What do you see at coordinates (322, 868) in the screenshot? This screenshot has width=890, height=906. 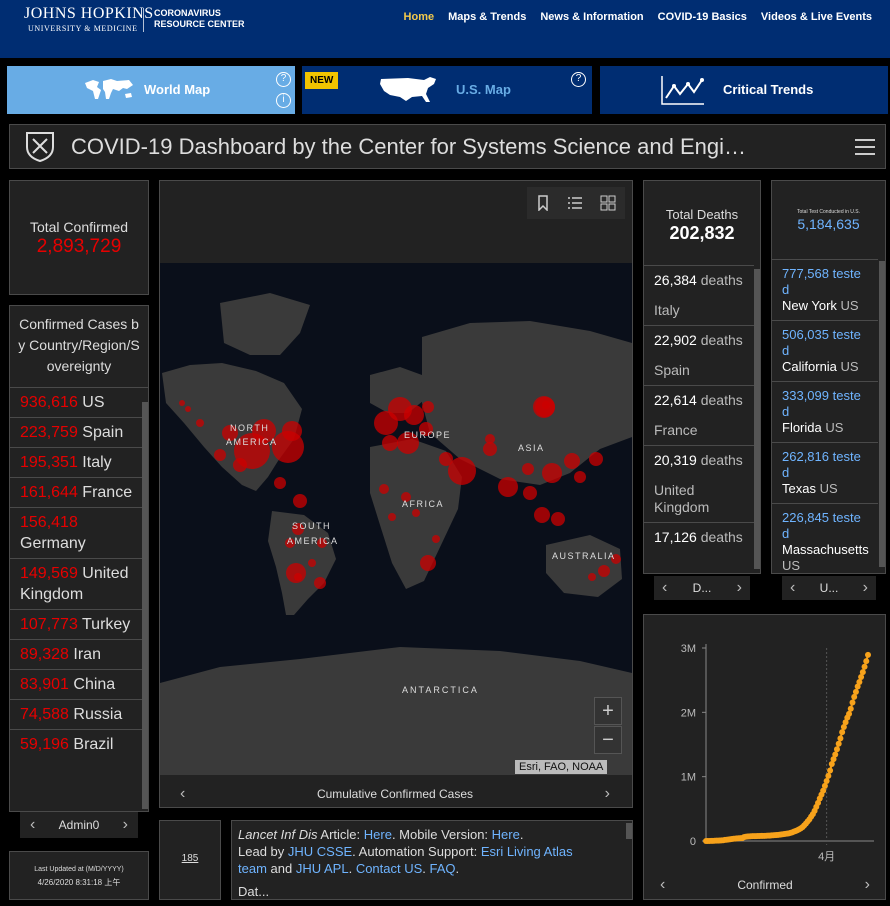 I see `jhu-apl-link: JHU APL` at bounding box center [322, 868].